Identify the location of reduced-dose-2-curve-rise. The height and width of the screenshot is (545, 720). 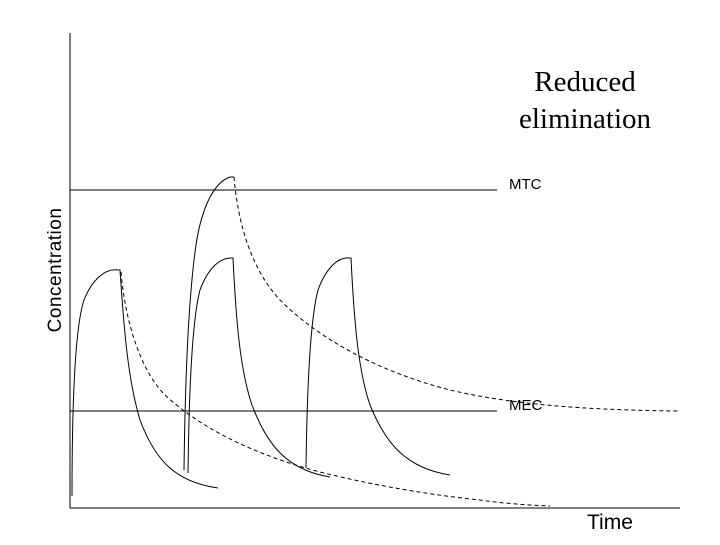
(208, 323).